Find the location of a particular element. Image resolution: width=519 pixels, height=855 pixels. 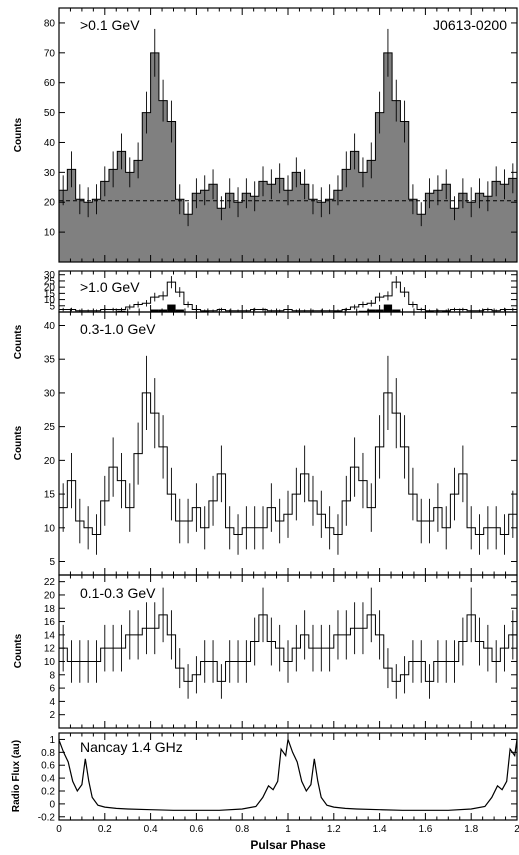

panel-5-y-tick-label: 1 is located at coordinates (52, 740).